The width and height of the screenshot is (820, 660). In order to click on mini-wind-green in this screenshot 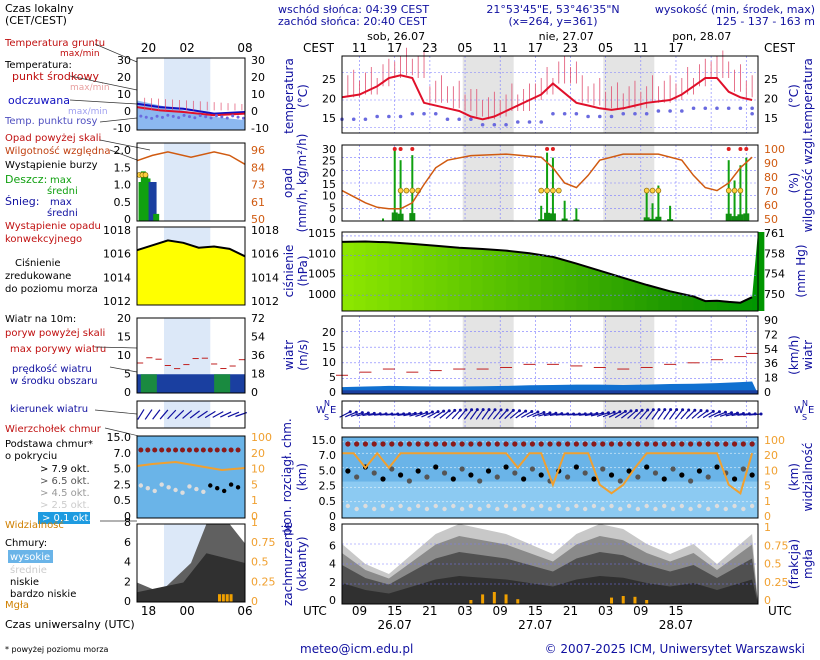, I will do `click(148, 383)`.